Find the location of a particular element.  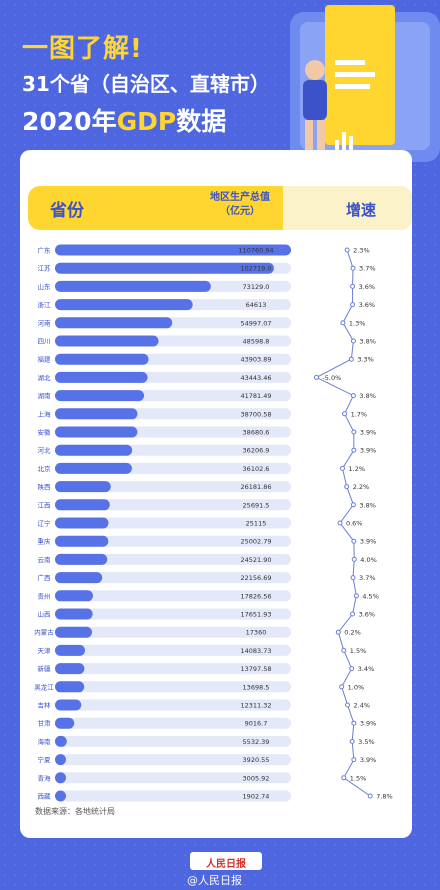

headline-tail: 数据 is located at coordinates (201, 121).